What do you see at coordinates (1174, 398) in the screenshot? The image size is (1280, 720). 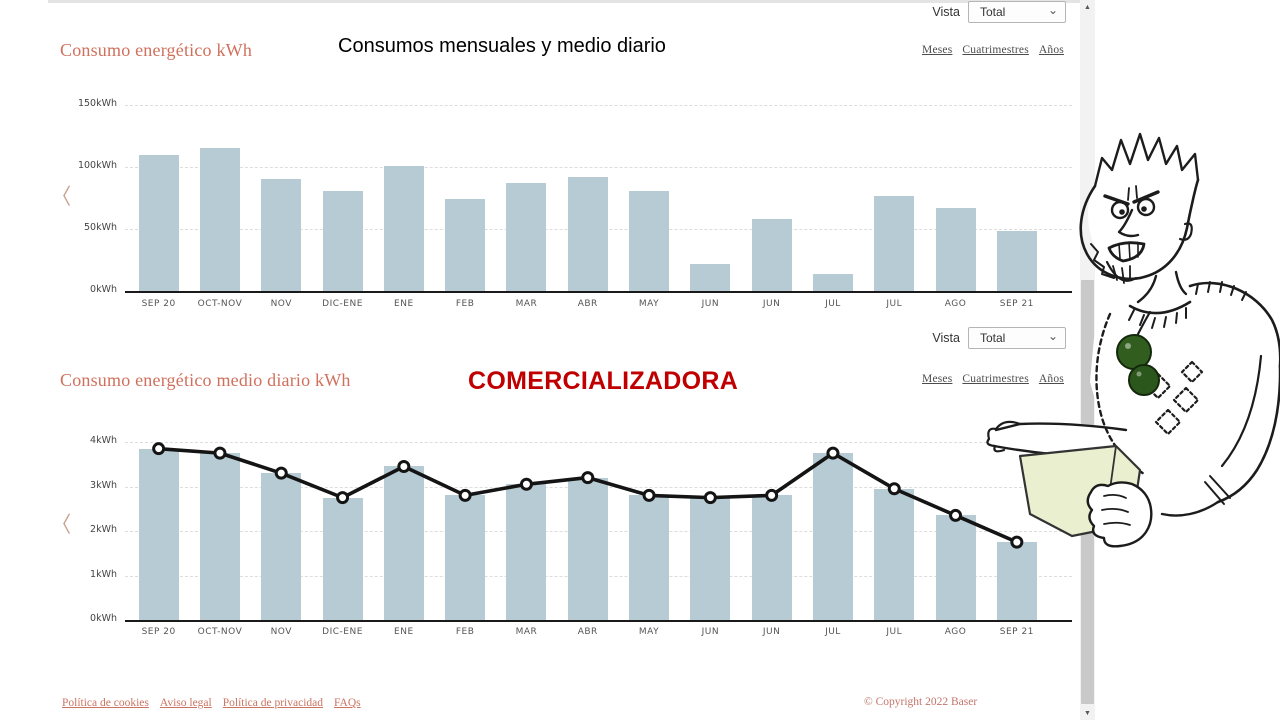 I see `argyle-pattern` at bounding box center [1174, 398].